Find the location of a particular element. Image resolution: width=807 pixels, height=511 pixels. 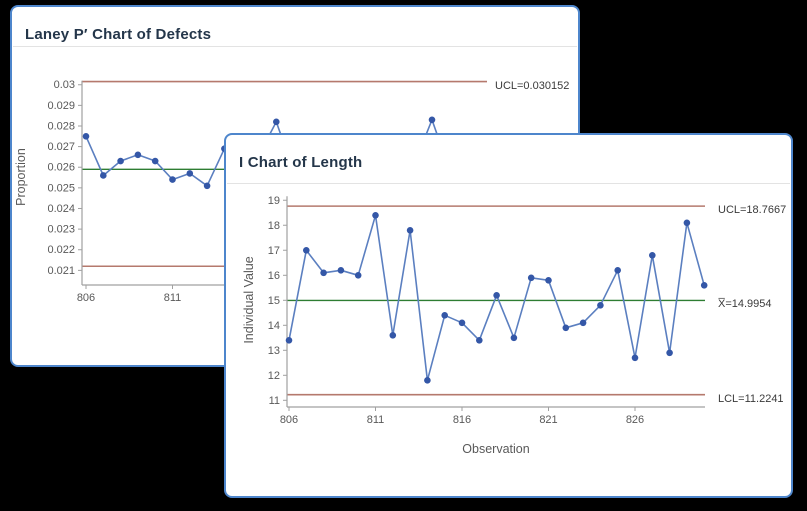

i-chart-y-axis-title: Individual Value is located at coordinates (249, 300).